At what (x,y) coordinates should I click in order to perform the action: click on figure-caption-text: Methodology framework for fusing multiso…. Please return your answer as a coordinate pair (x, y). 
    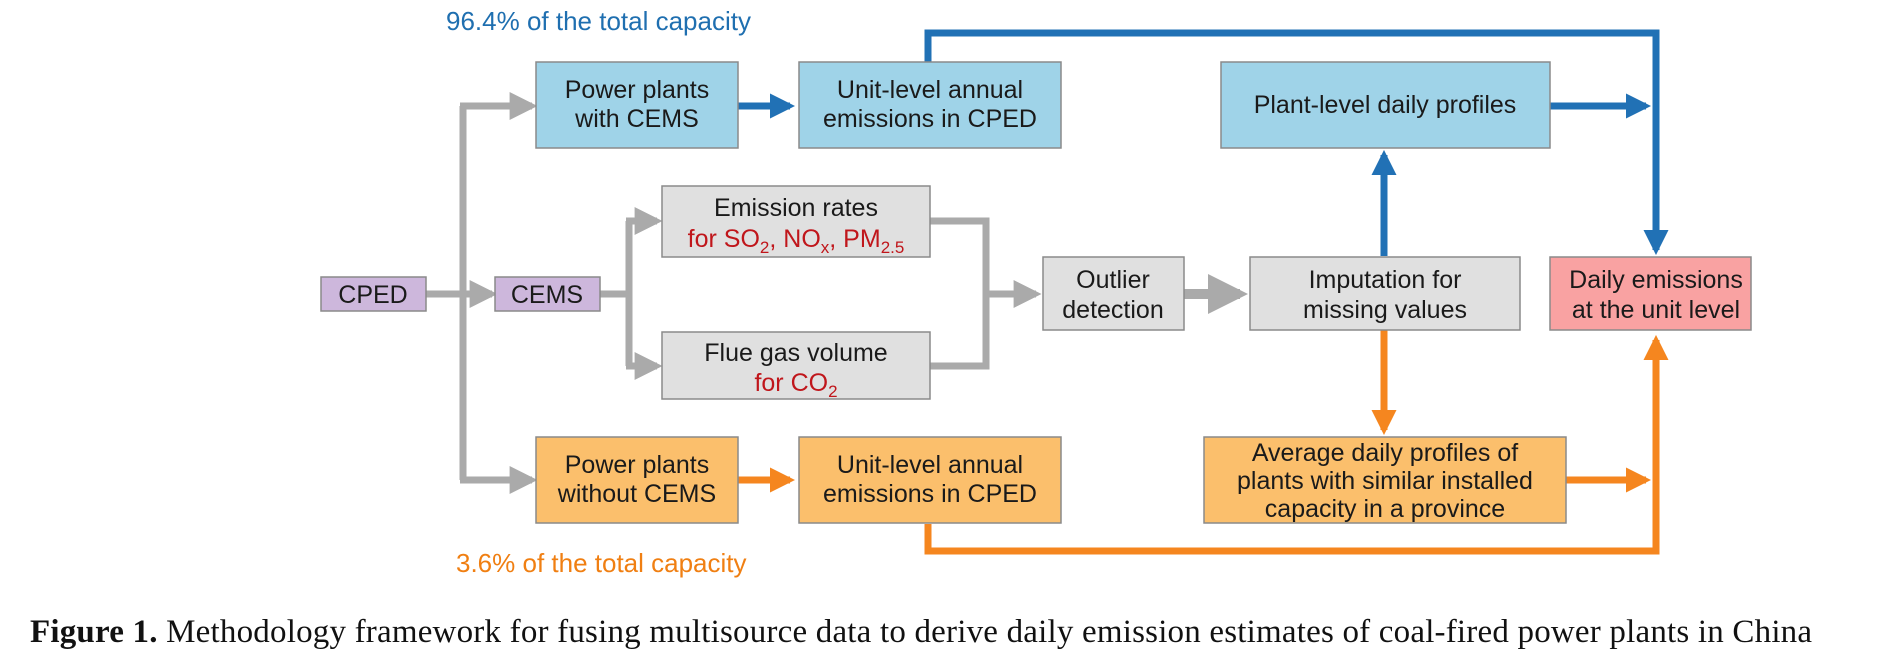
    Looking at the image, I should click on (985, 632).